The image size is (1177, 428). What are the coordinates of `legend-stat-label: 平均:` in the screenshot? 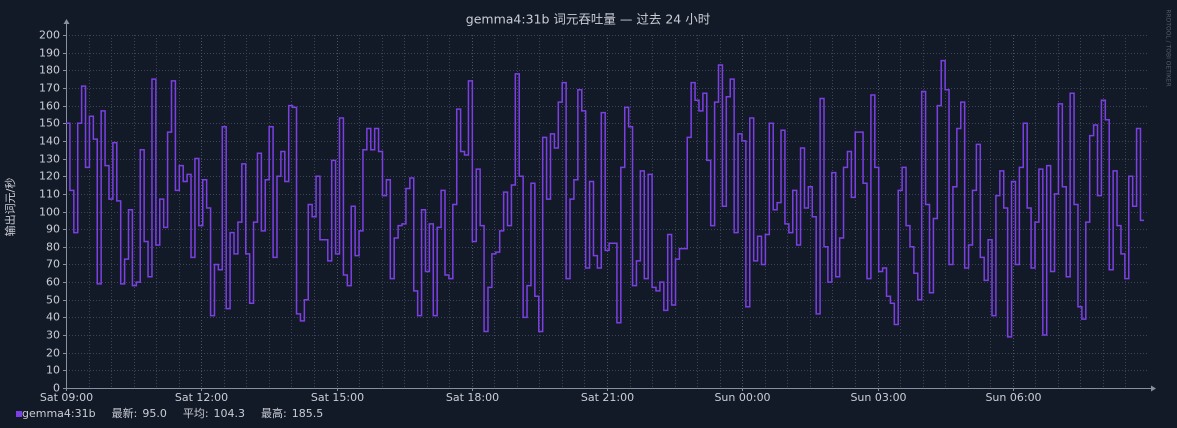 It's located at (196, 413).